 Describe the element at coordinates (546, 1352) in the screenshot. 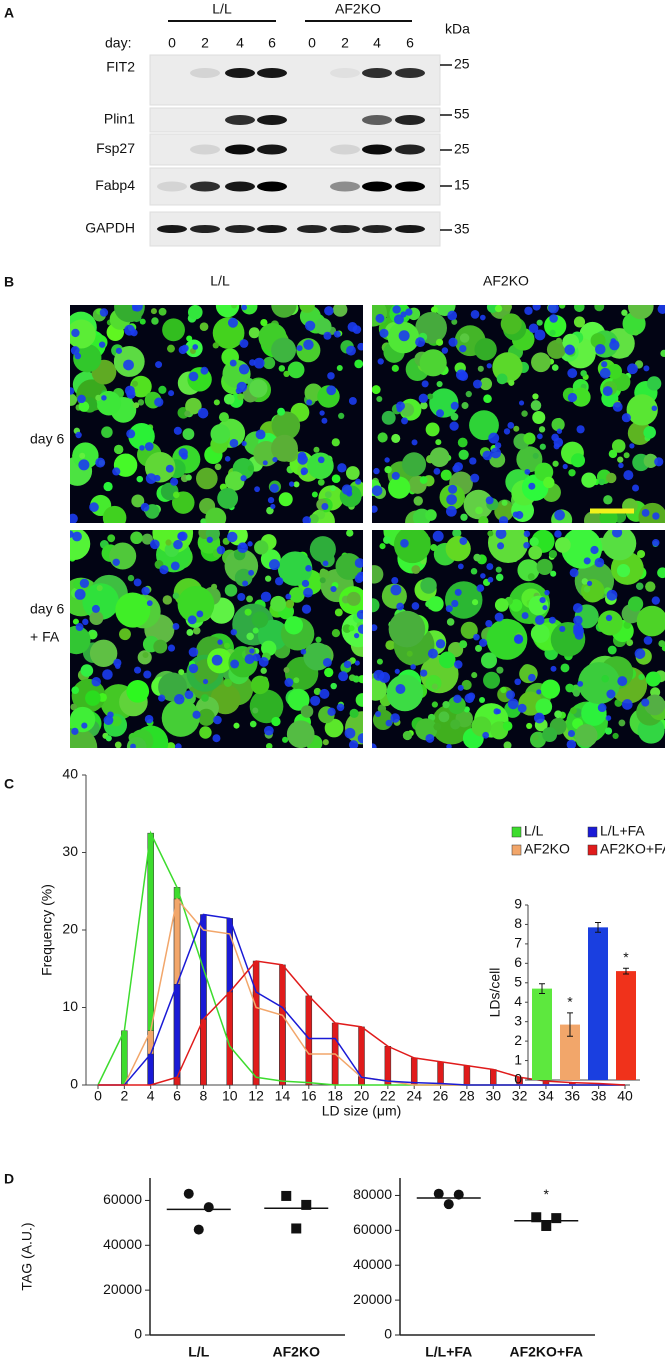

I see `x-tick-label: AF2KO+FA` at that location.